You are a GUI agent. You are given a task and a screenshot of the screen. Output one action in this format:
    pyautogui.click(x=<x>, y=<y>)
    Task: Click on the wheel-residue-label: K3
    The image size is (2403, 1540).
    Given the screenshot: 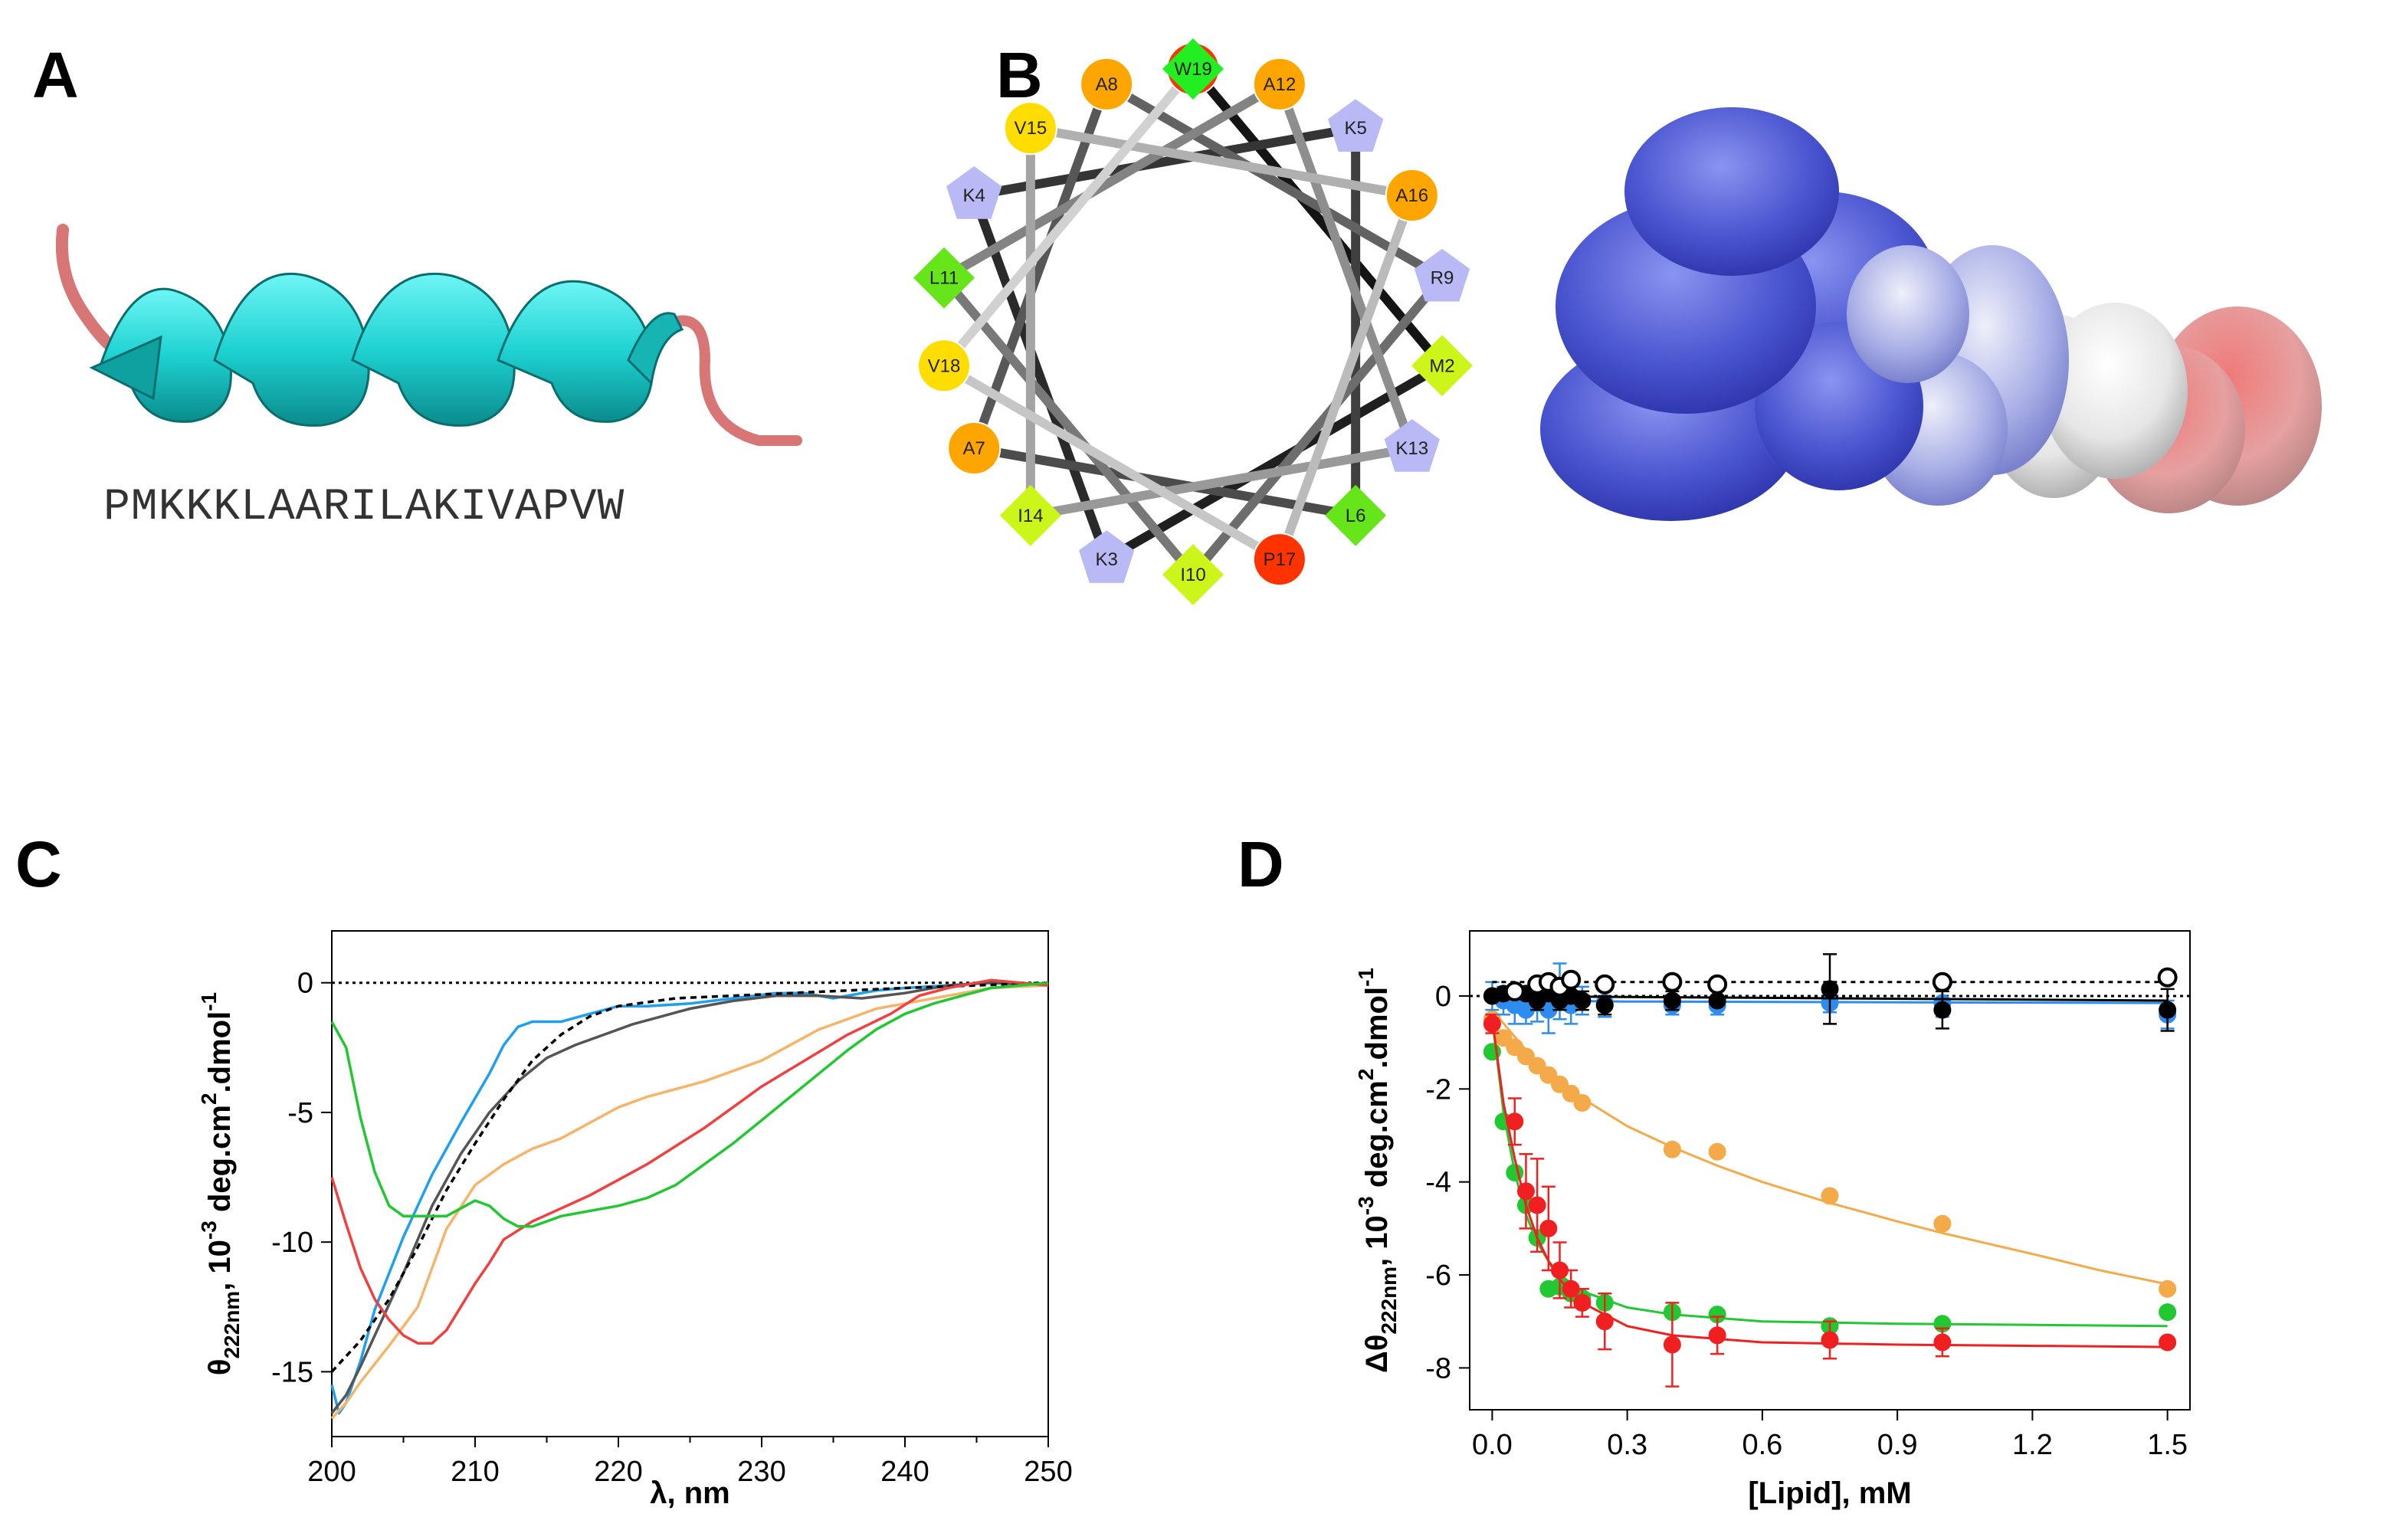 What is the action you would take?
    pyautogui.click(x=1106, y=559)
    